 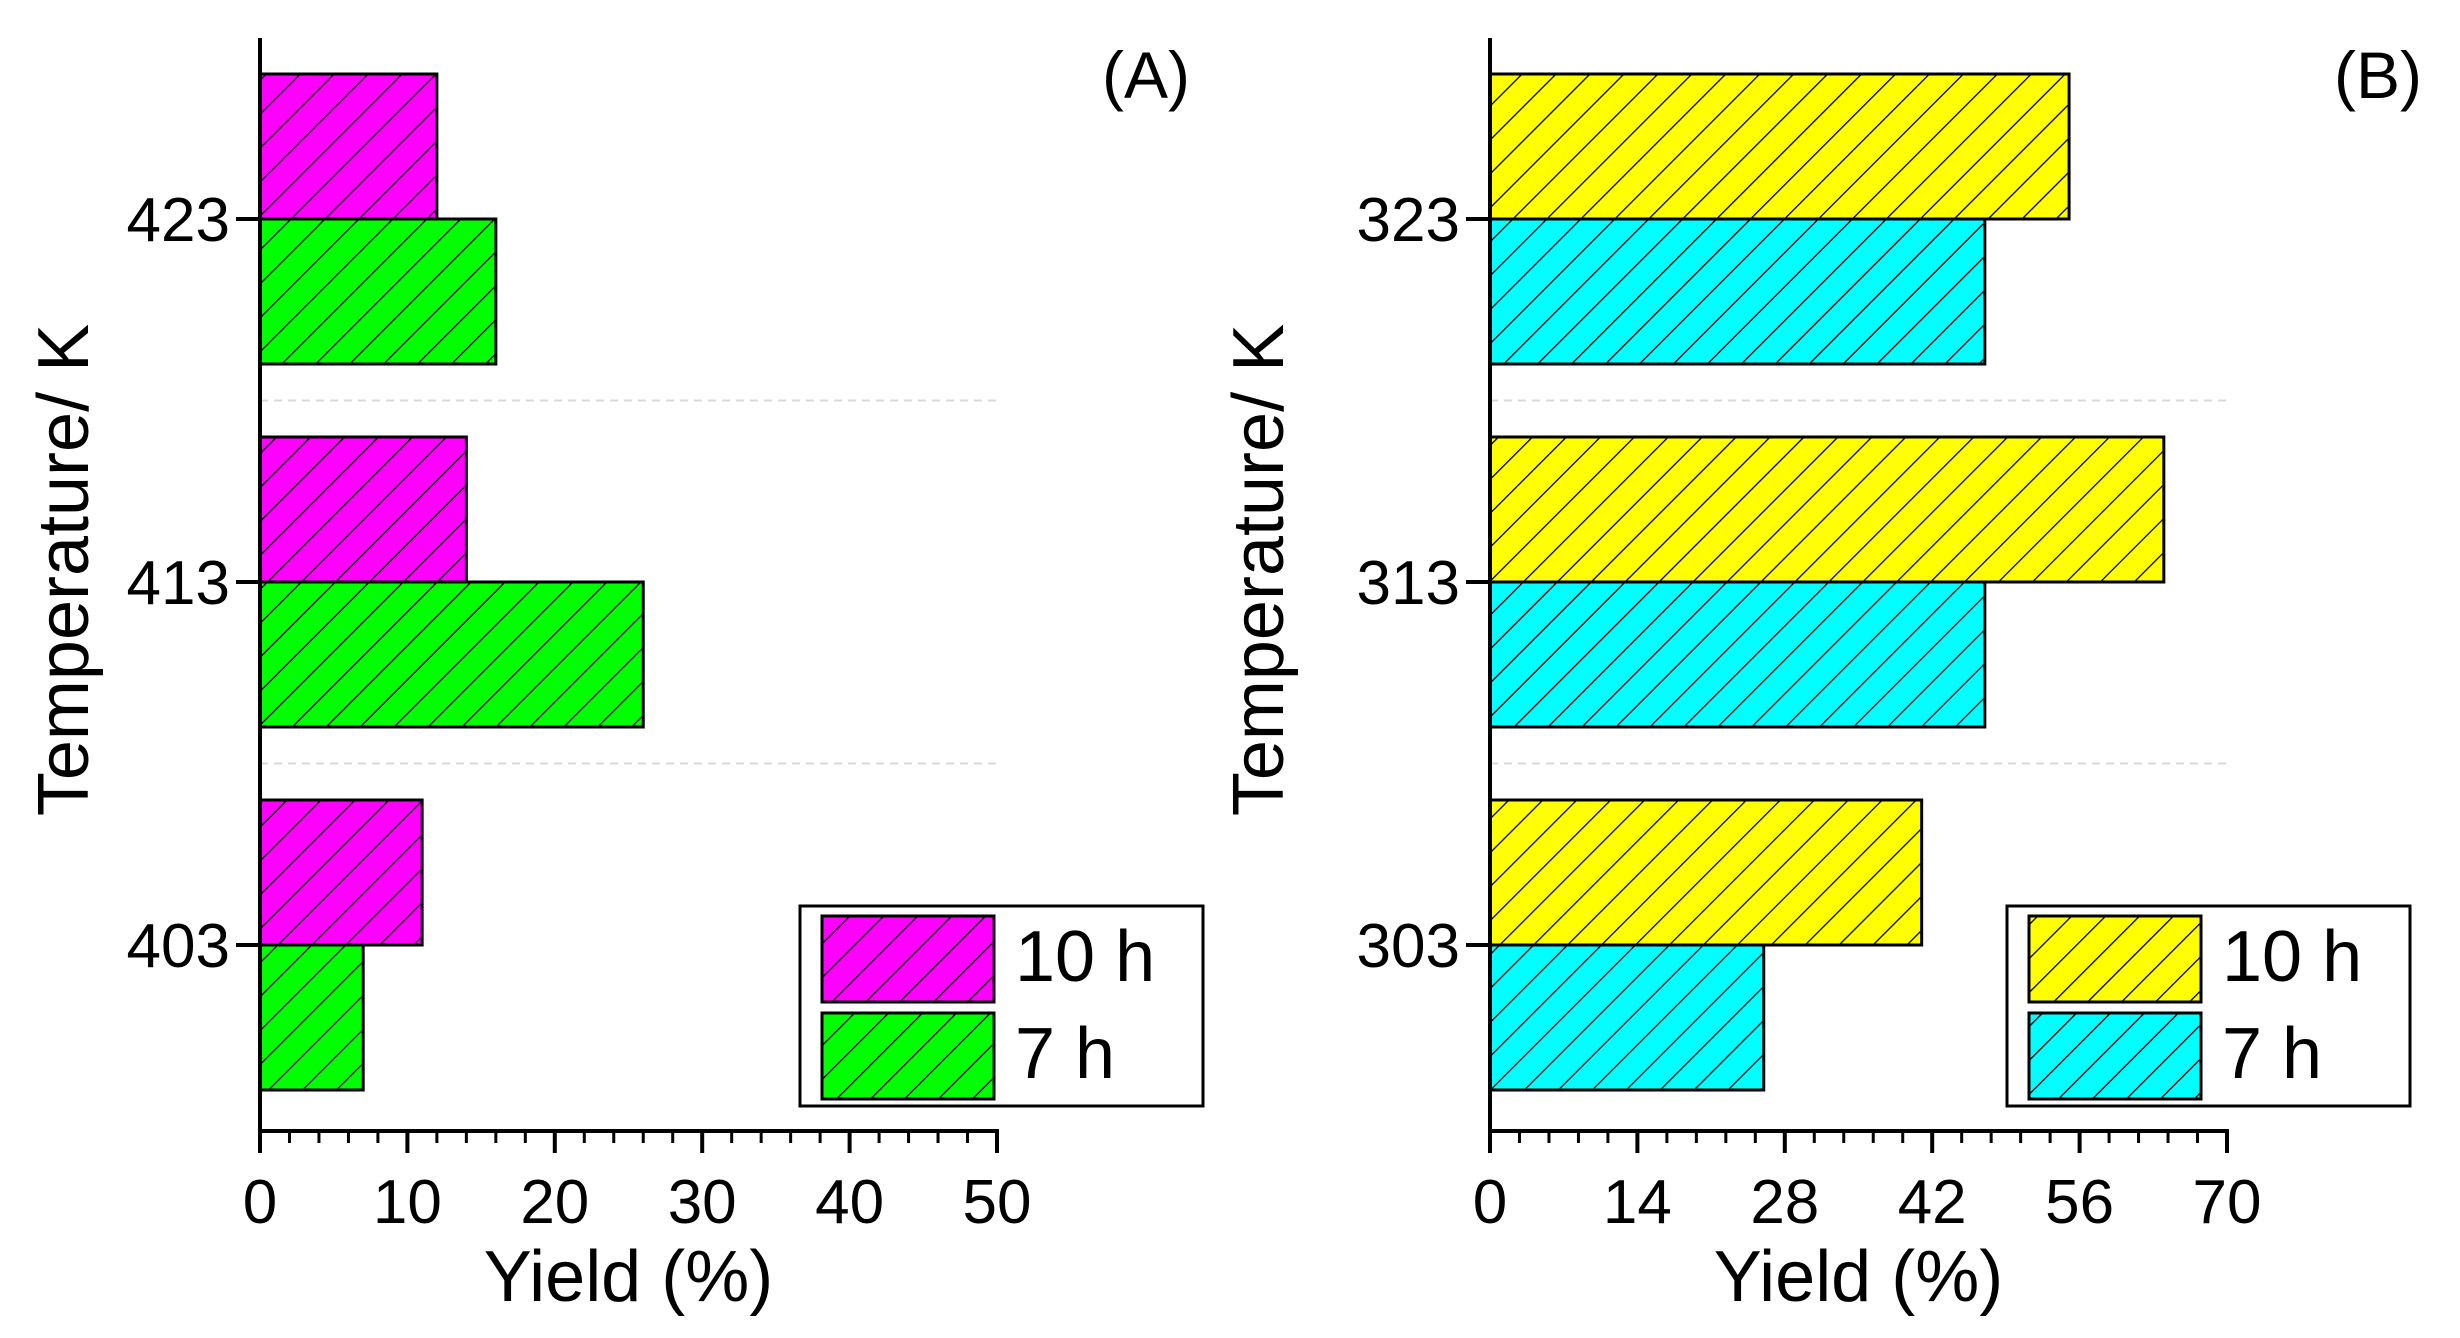 I want to click on x-tick-label-42: 42, so click(x=1932, y=1202).